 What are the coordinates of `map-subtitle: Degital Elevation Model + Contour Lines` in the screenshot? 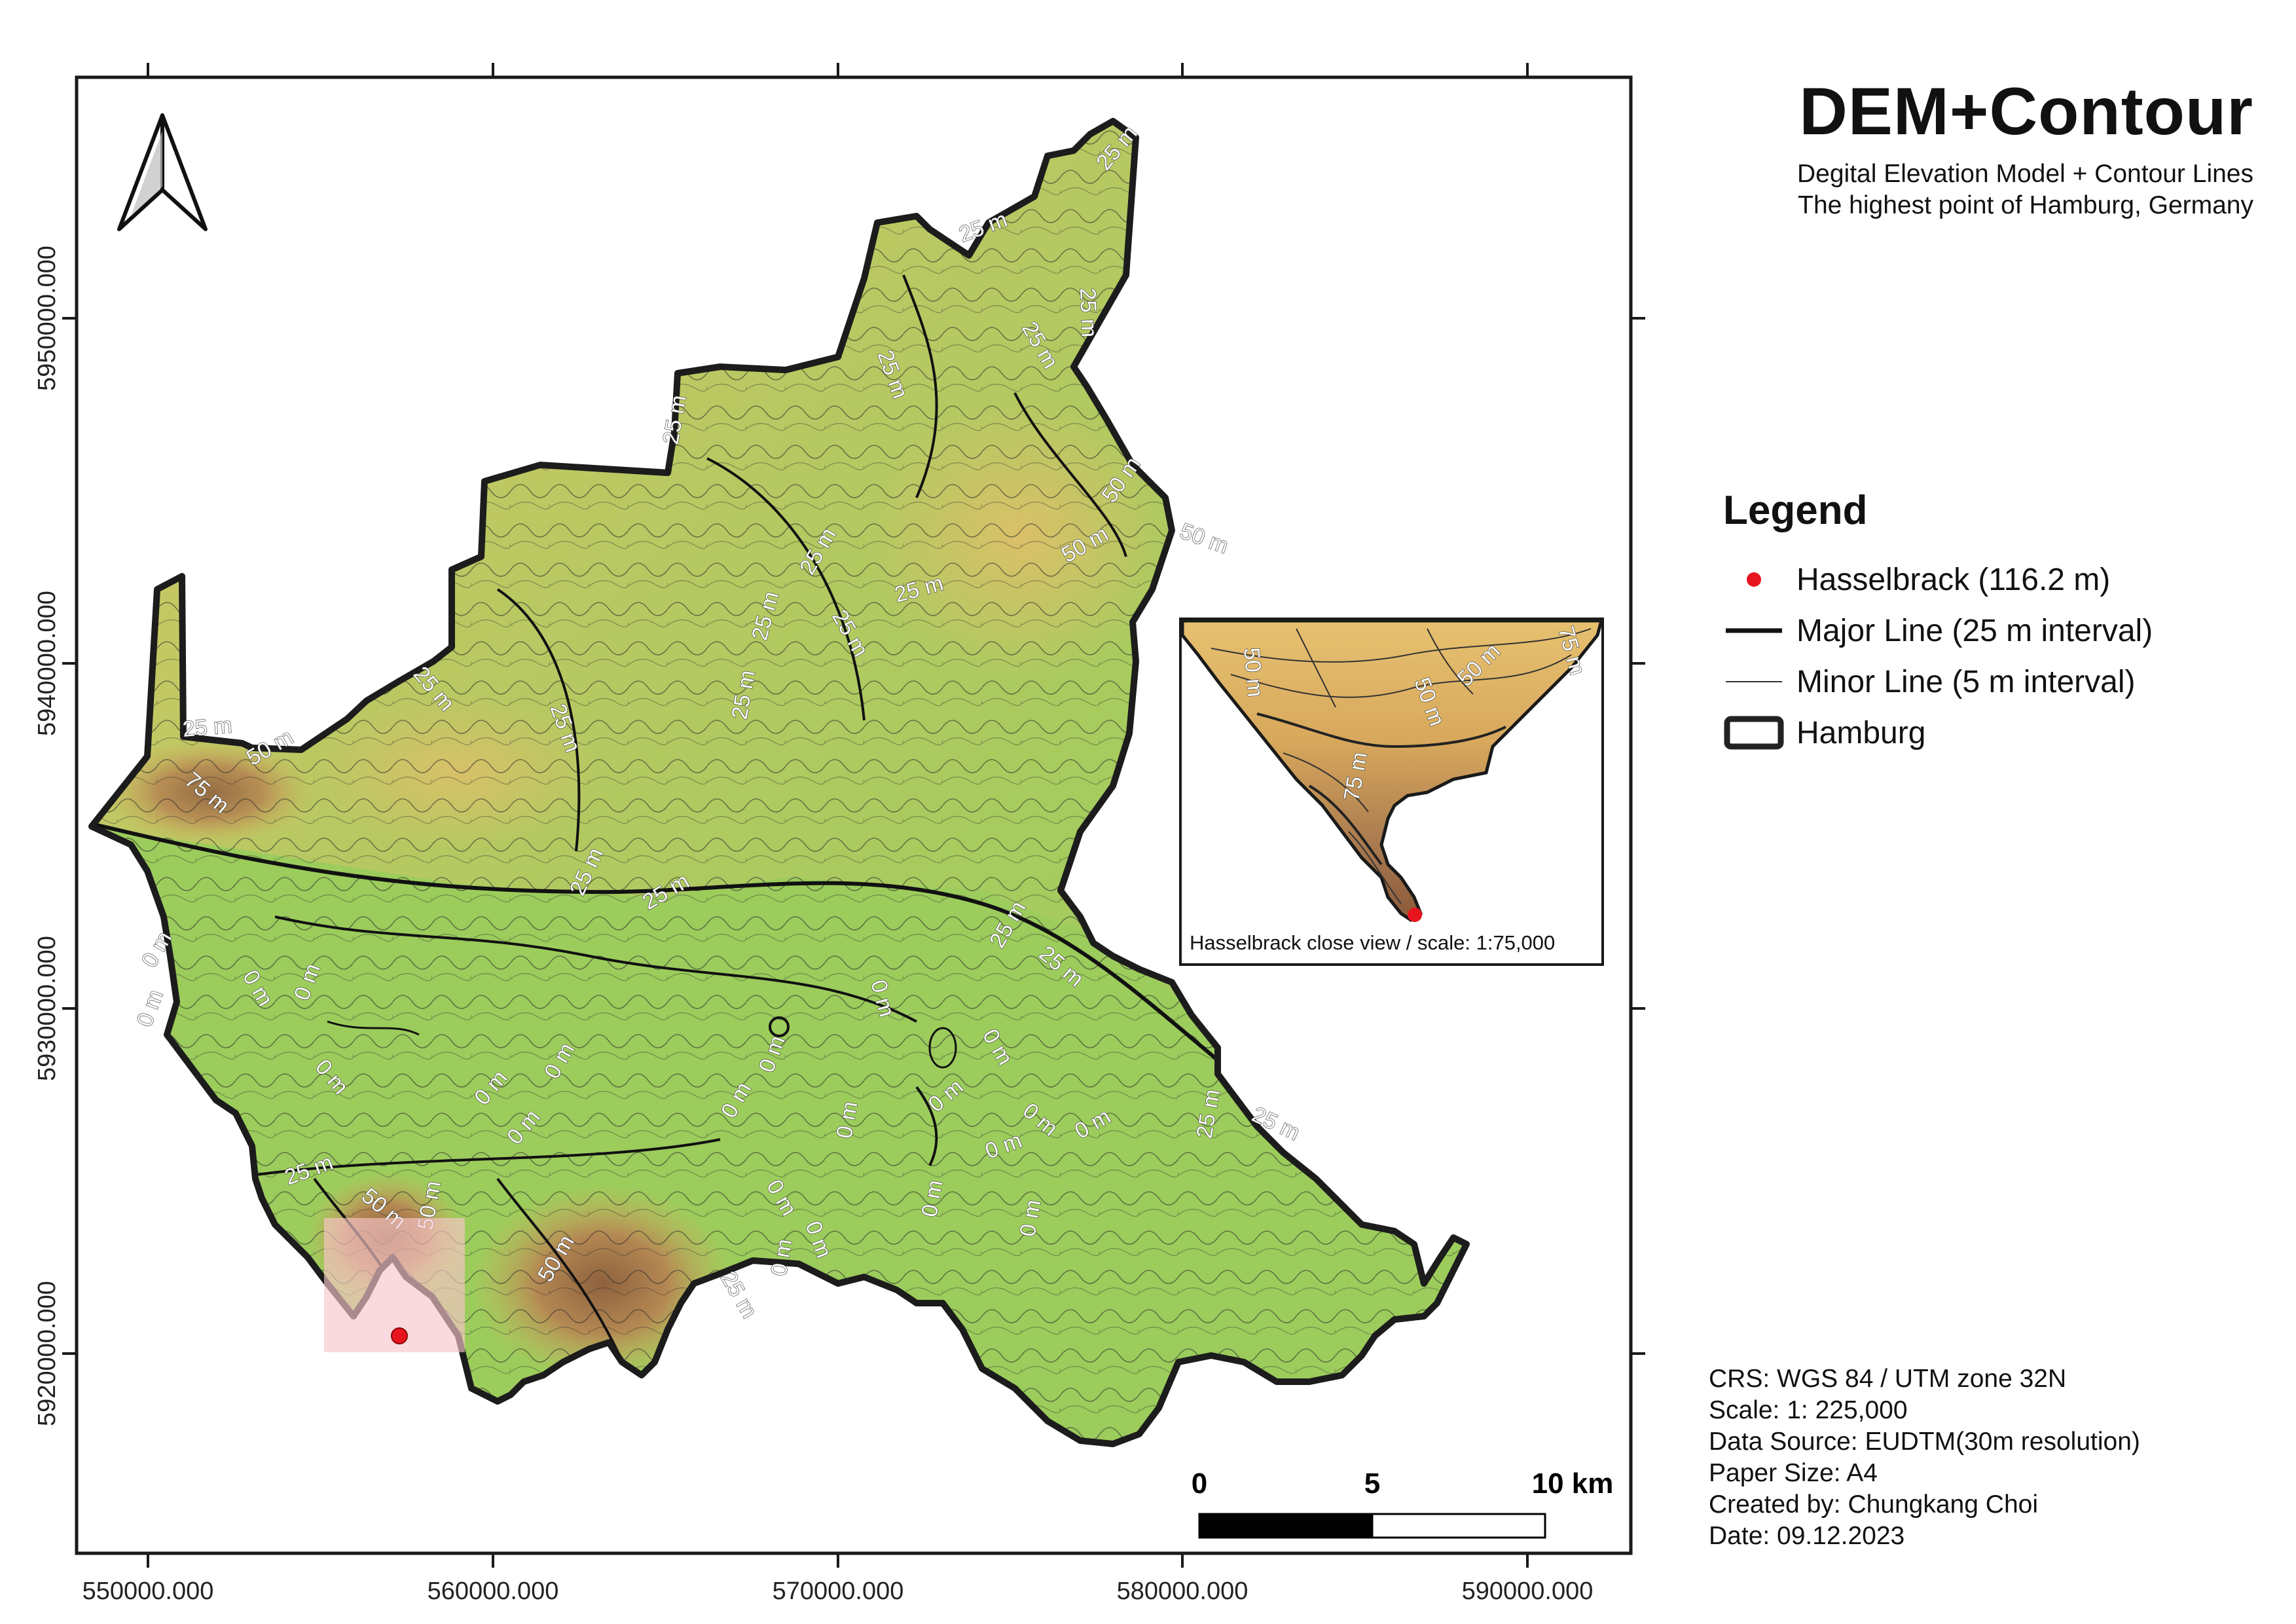 It's located at (2025, 174).